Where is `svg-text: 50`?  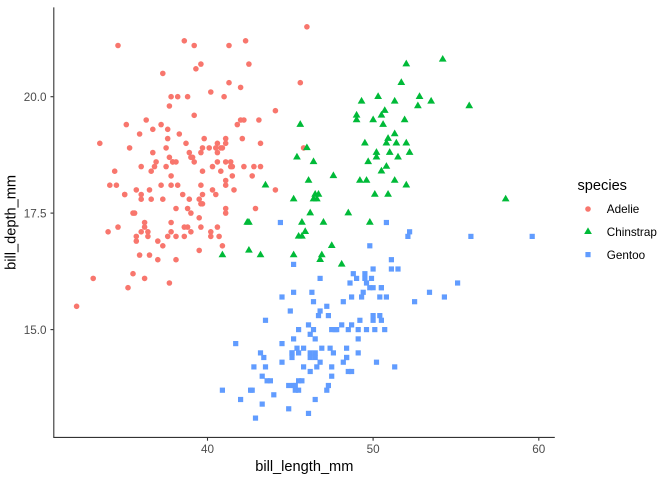
svg-text: 50 is located at coordinates (374, 449).